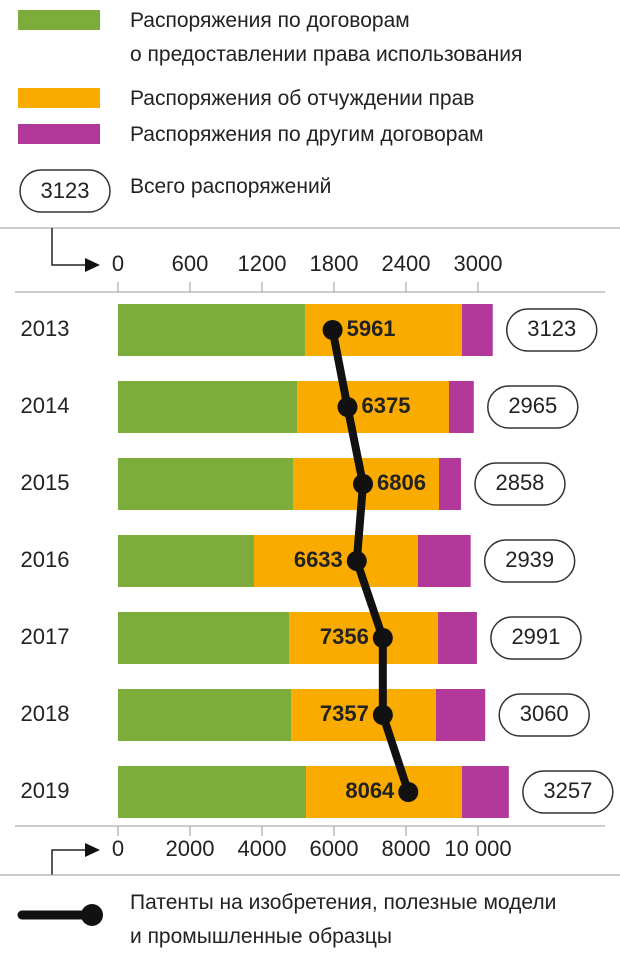 This screenshot has height=956, width=620. I want to click on x2-tick-label: 2000, so click(190, 848).